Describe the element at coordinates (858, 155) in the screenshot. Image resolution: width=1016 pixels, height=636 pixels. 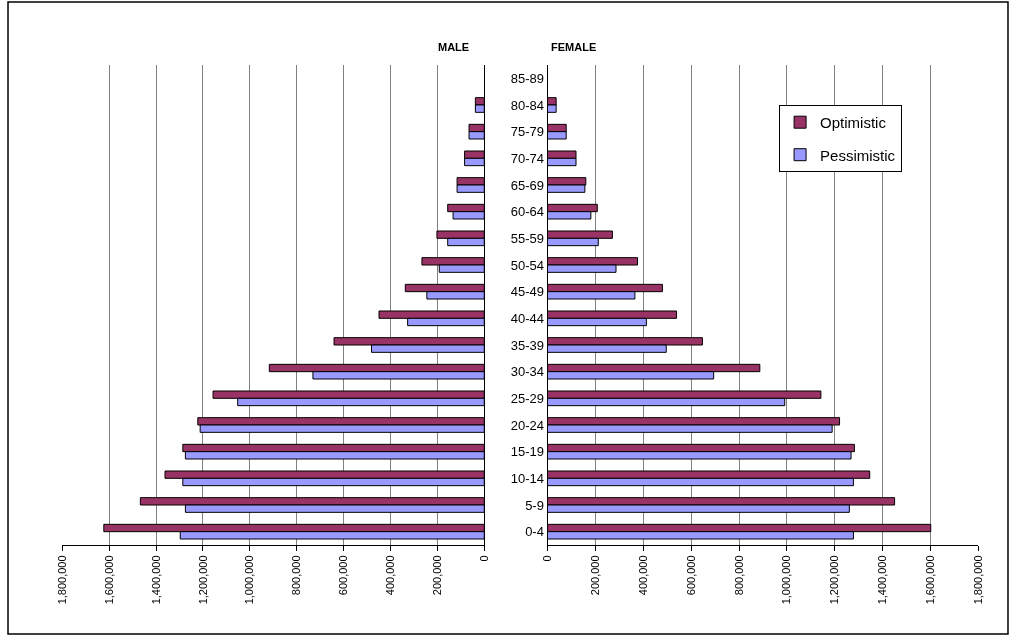
I see `legend-label: Pessimistic` at that location.